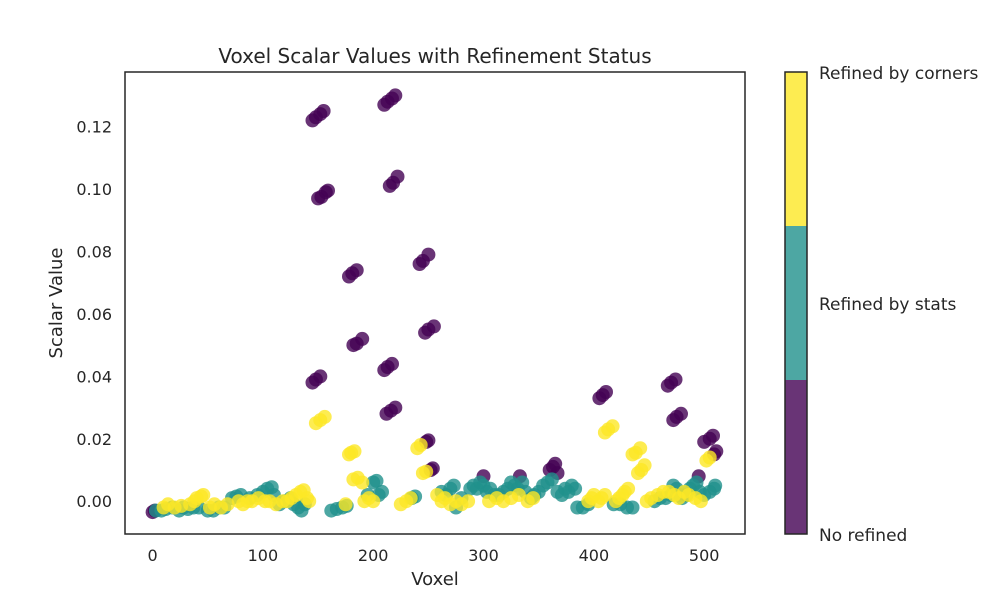 This screenshot has width=1000, height=600. Describe the element at coordinates (704, 555) in the screenshot. I see `x-tick-label: 500` at that location.